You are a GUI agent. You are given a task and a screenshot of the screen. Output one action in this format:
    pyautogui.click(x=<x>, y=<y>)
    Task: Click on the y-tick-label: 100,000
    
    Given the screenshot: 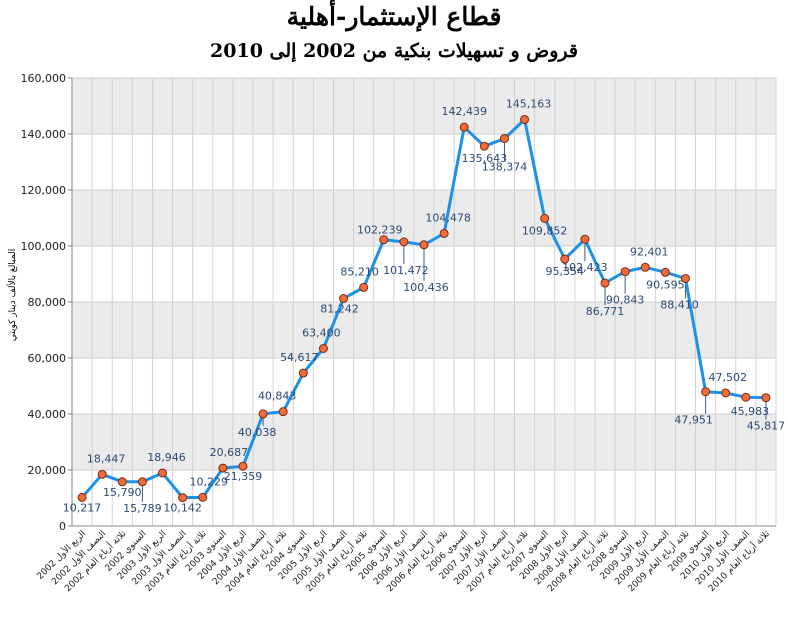 What is the action you would take?
    pyautogui.click(x=44, y=246)
    